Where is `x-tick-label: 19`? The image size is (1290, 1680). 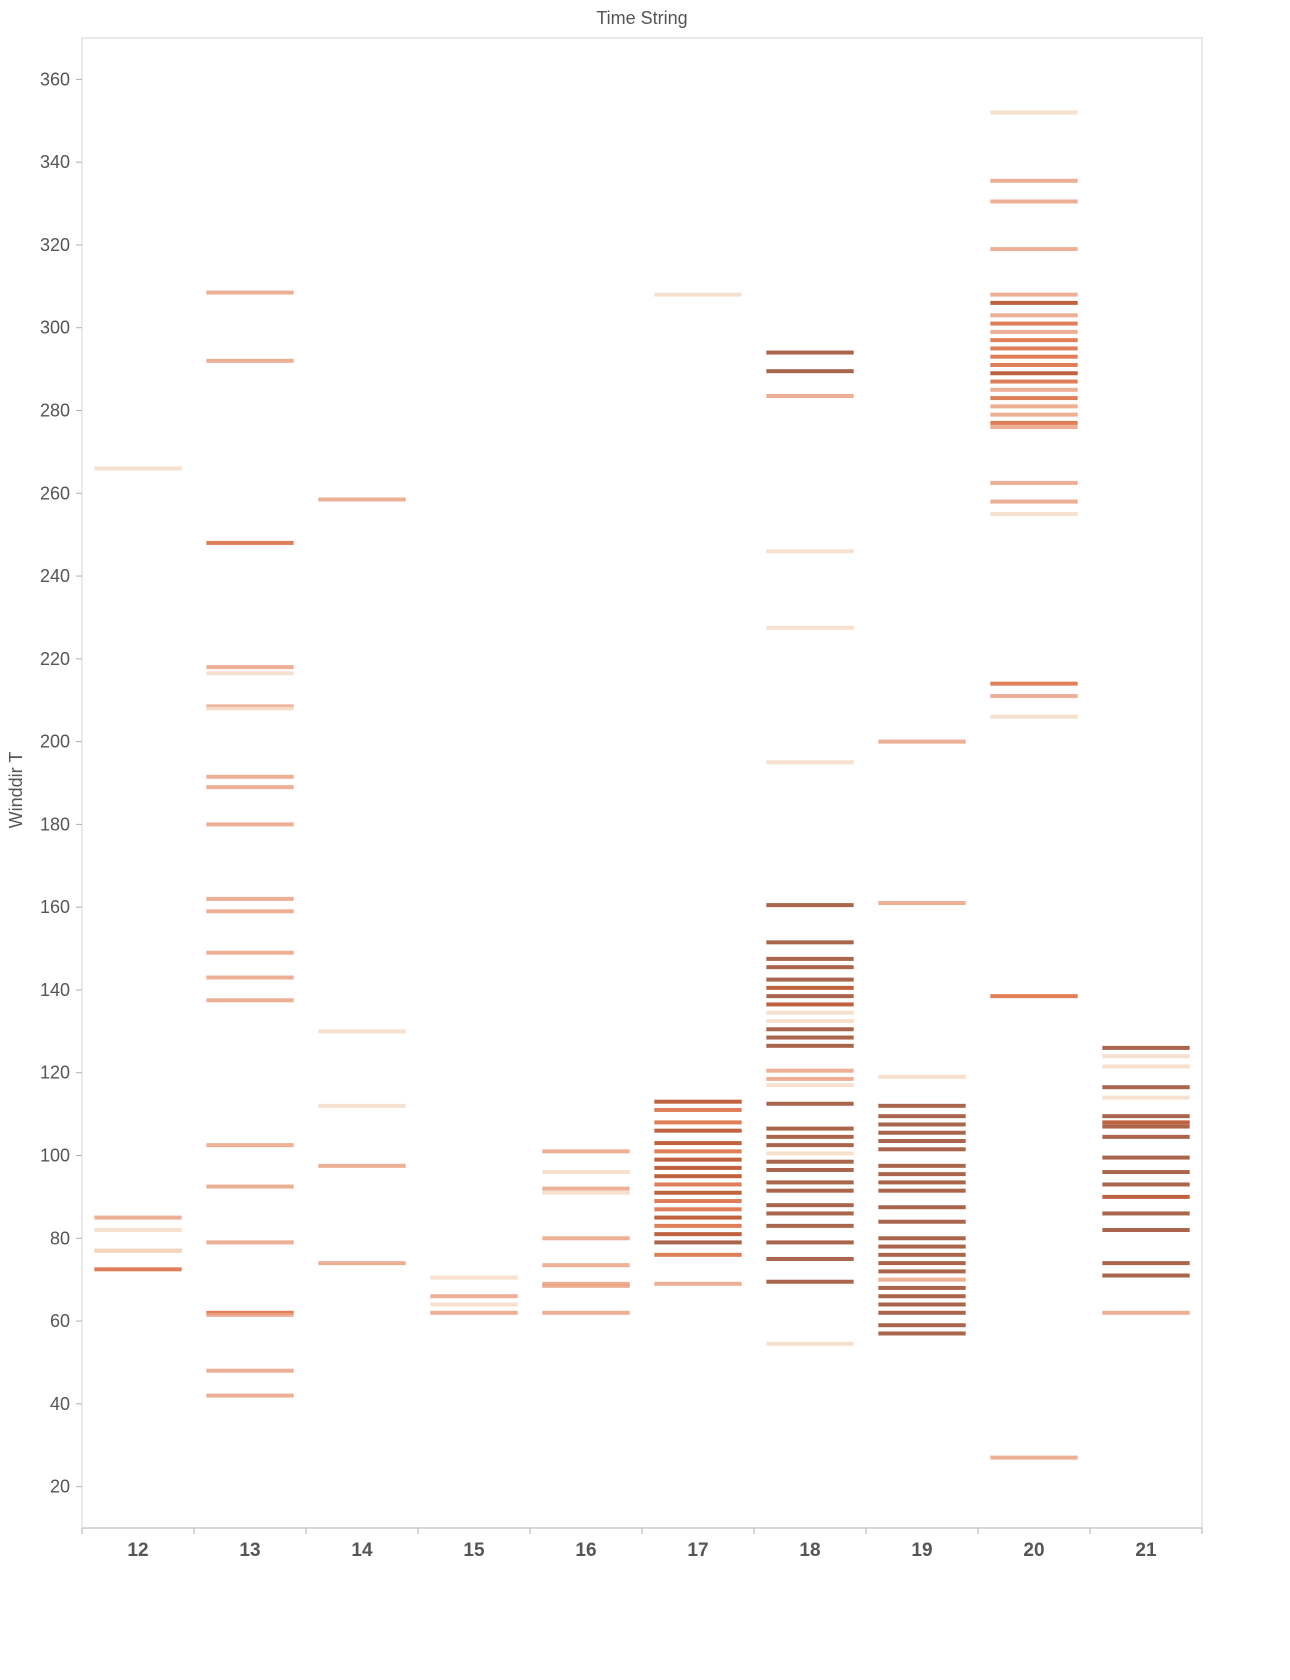
x-tick-label: 19 is located at coordinates (921, 1550).